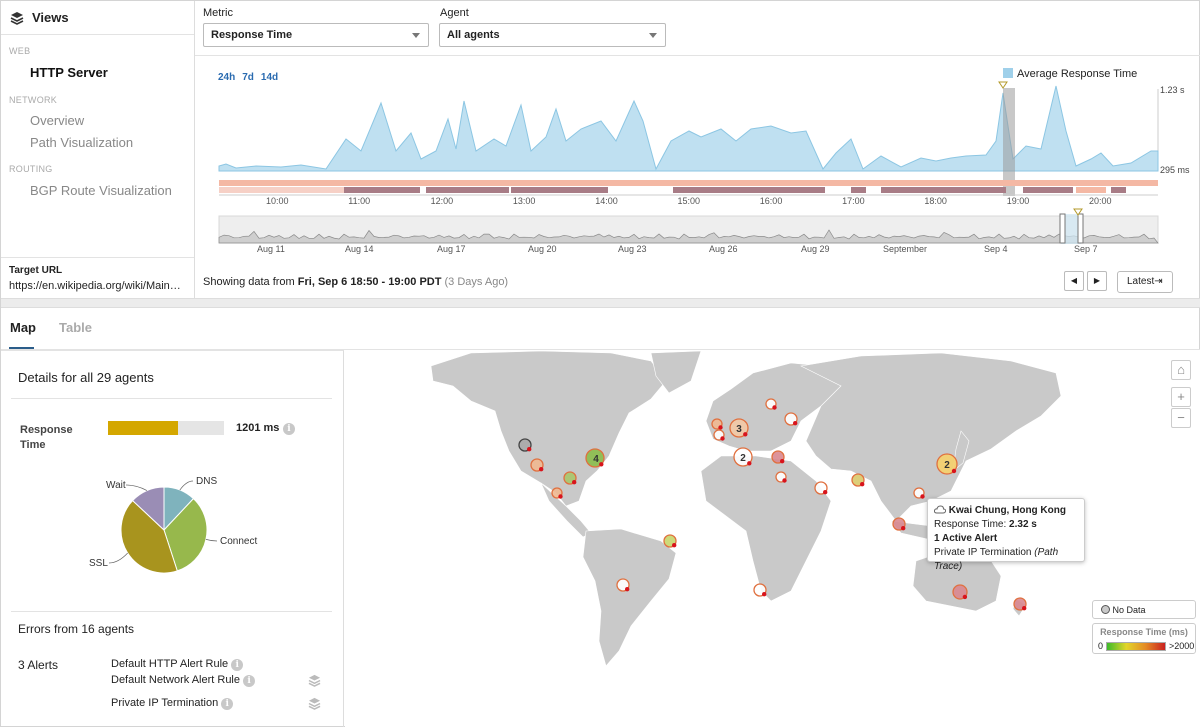 The width and height of the screenshot is (1200, 727). What do you see at coordinates (23, 327) in the screenshot?
I see `tab-map: Map` at bounding box center [23, 327].